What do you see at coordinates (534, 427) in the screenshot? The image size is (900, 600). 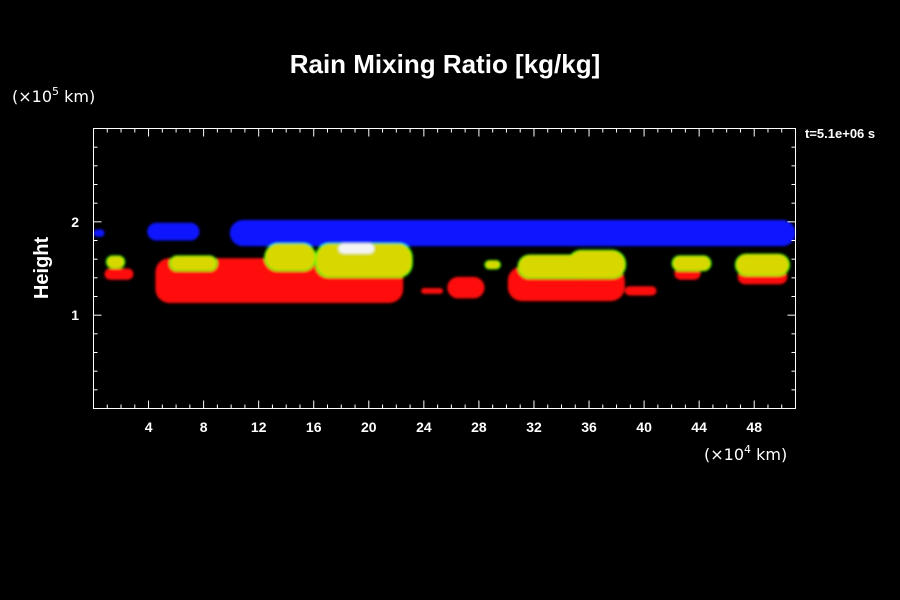 I see `x-tick-label-32: 32` at bounding box center [534, 427].